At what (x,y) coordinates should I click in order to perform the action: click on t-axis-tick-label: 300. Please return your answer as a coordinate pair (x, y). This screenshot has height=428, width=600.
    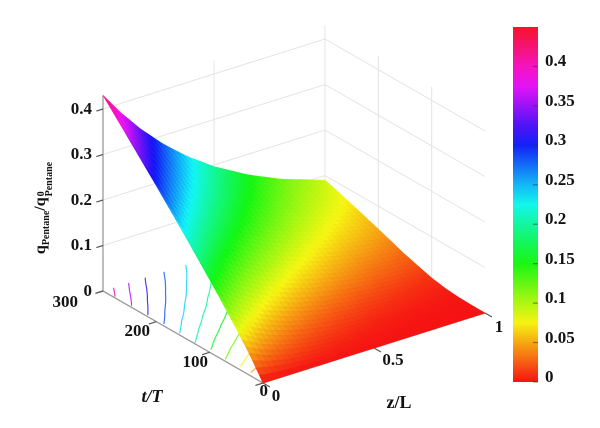
    Looking at the image, I should click on (65, 301).